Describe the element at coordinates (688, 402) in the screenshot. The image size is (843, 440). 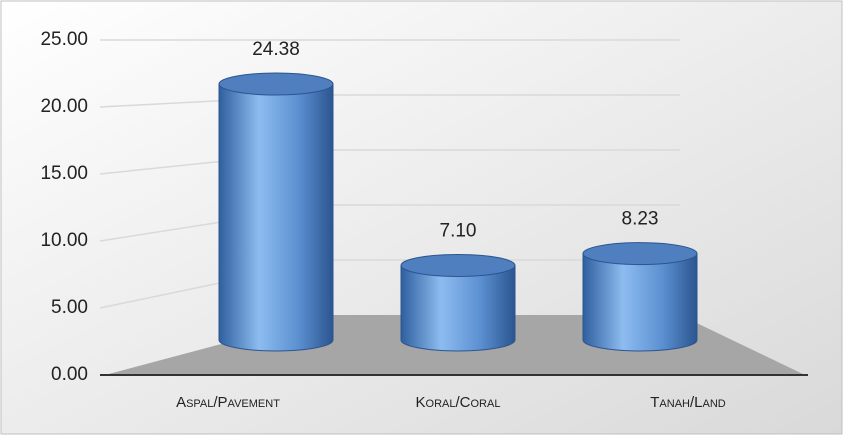
I see `x-tick-label: Tanah/Land` at that location.